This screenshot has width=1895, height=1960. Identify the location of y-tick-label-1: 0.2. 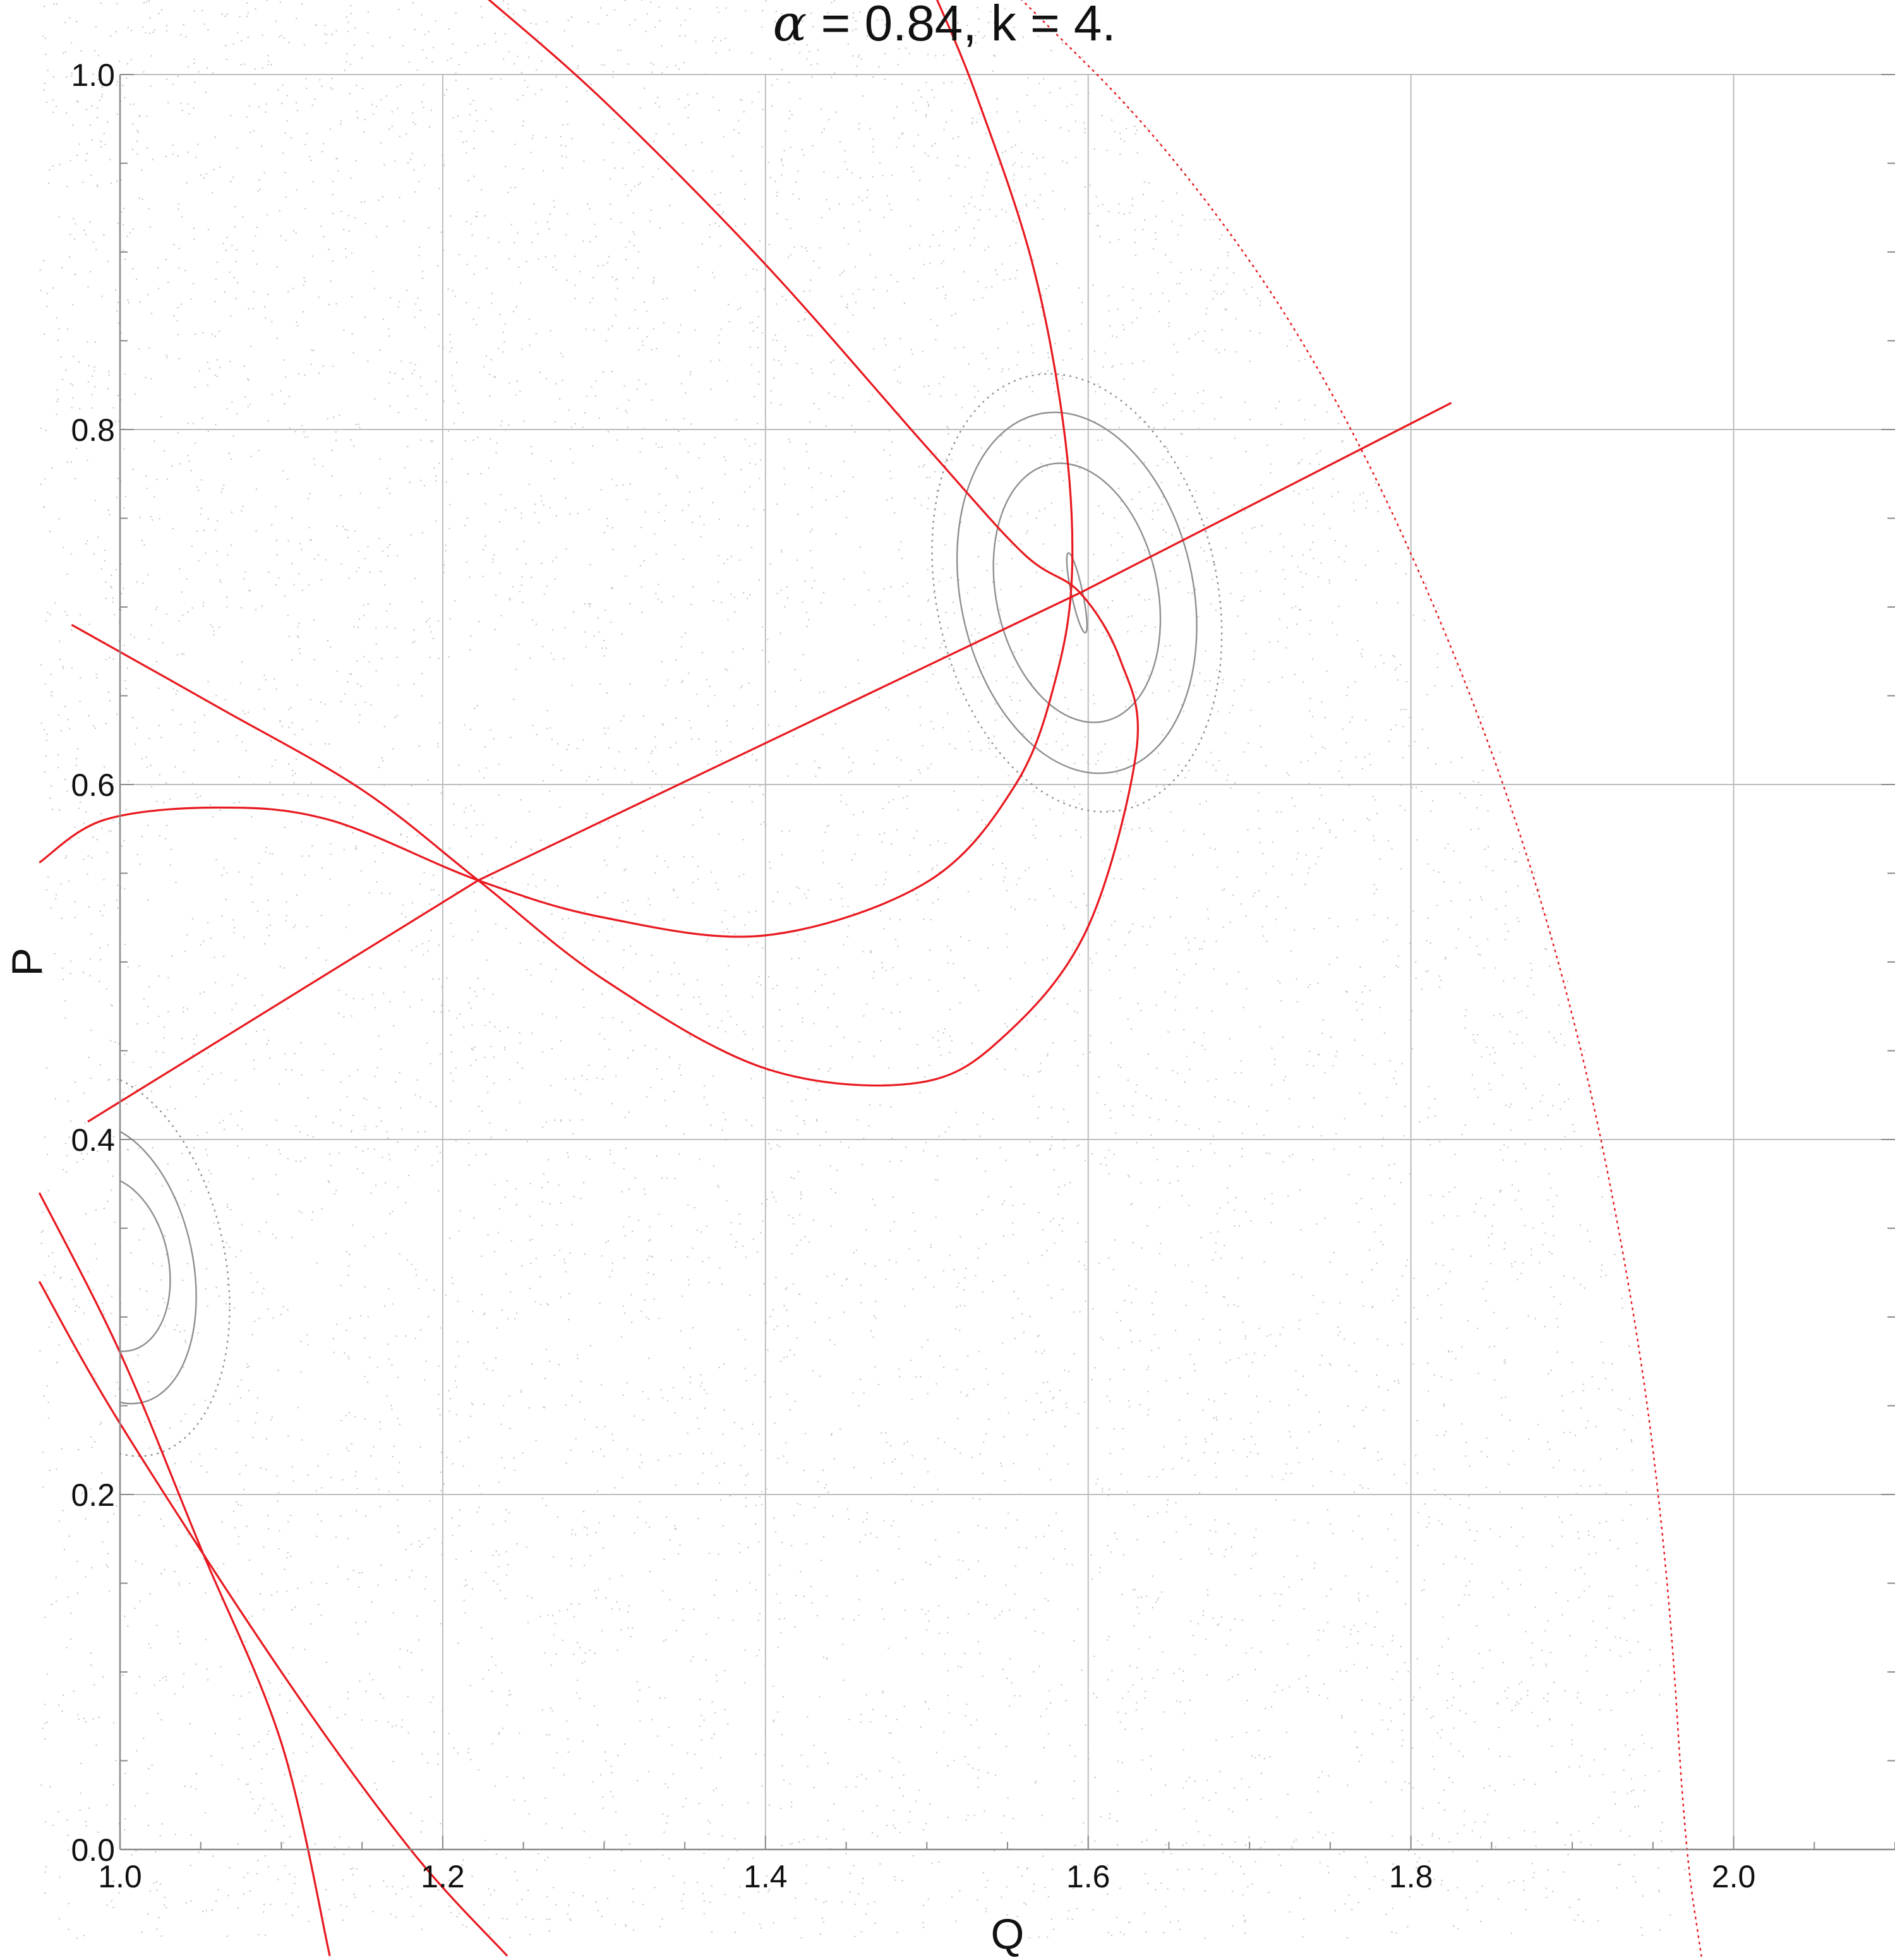
(93, 1495).